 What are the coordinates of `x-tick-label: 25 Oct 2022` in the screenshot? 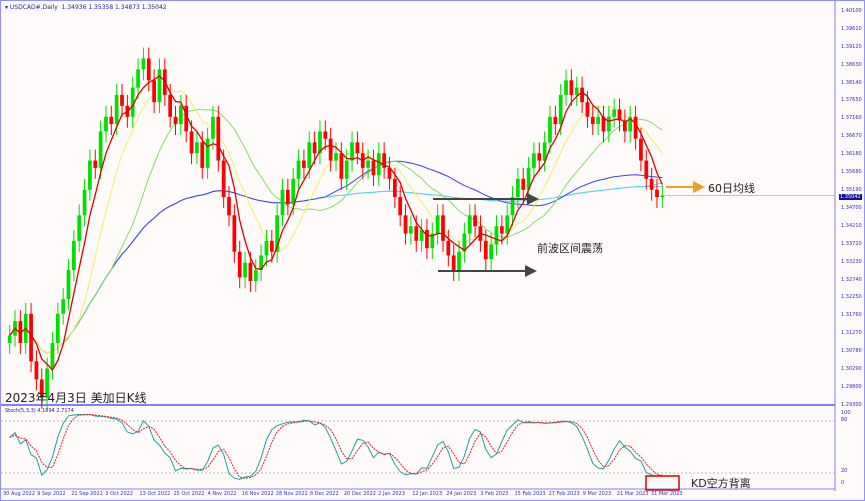 It's located at (189, 494).